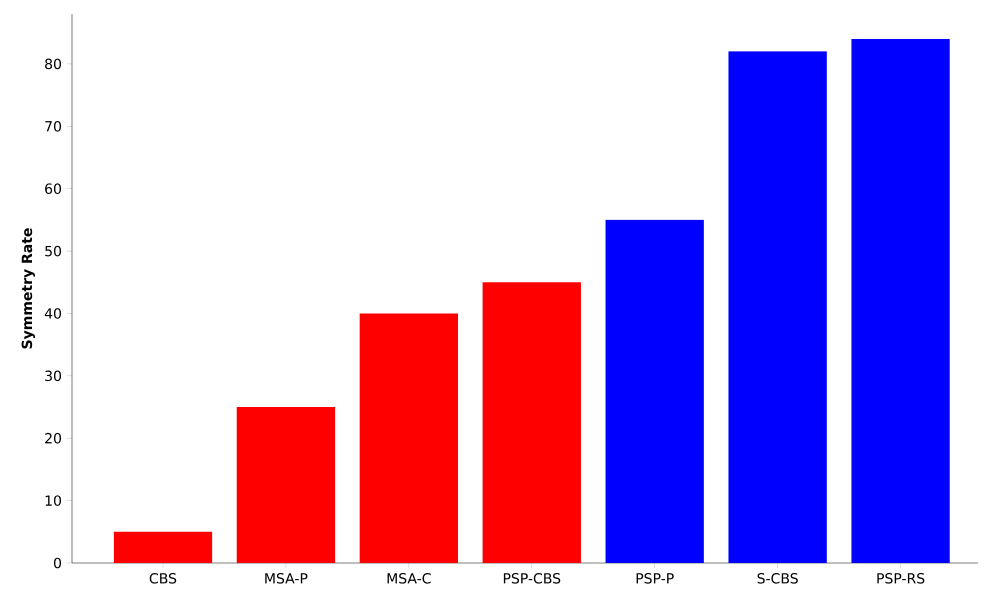 Image resolution: width=992 pixels, height=589 pixels. I want to click on x-tick-label: MSA-C, so click(409, 578).